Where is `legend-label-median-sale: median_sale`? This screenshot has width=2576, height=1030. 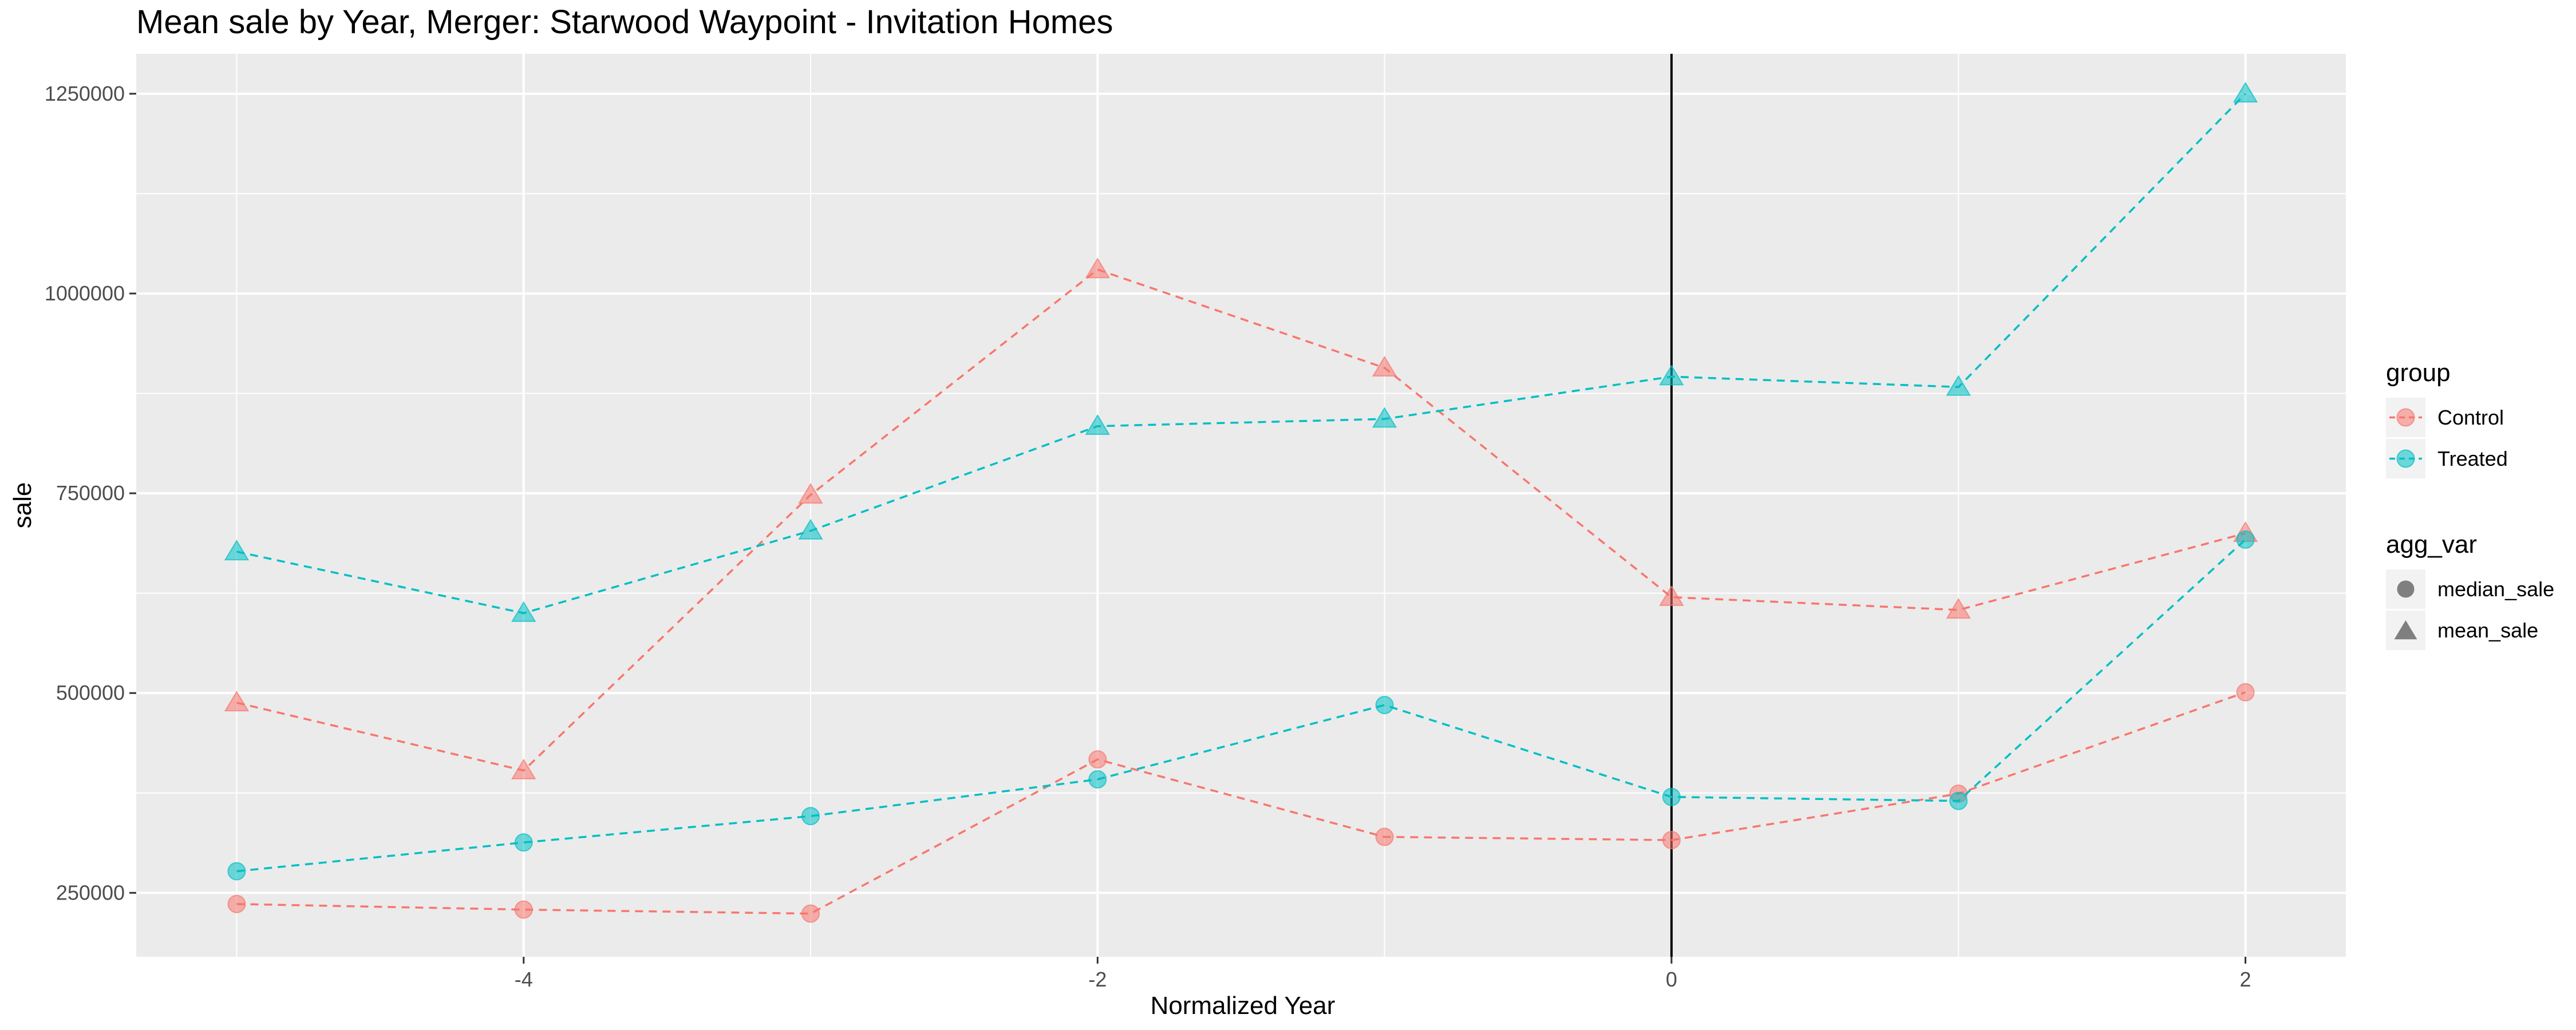
legend-label-median-sale: median_sale is located at coordinates (2495, 589).